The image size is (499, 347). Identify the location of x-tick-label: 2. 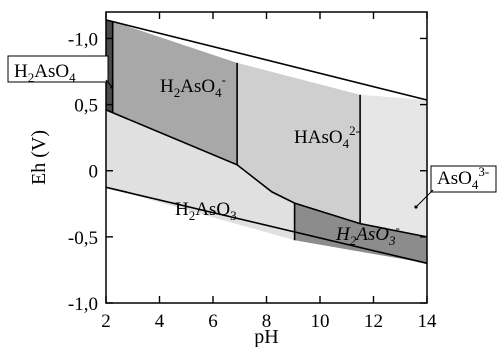
(106, 321).